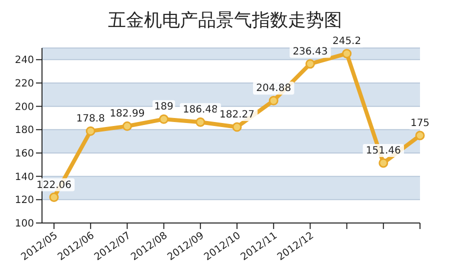  Describe the element at coordinates (200, 110) in the screenshot. I see `data-label: 186.48` at that location.